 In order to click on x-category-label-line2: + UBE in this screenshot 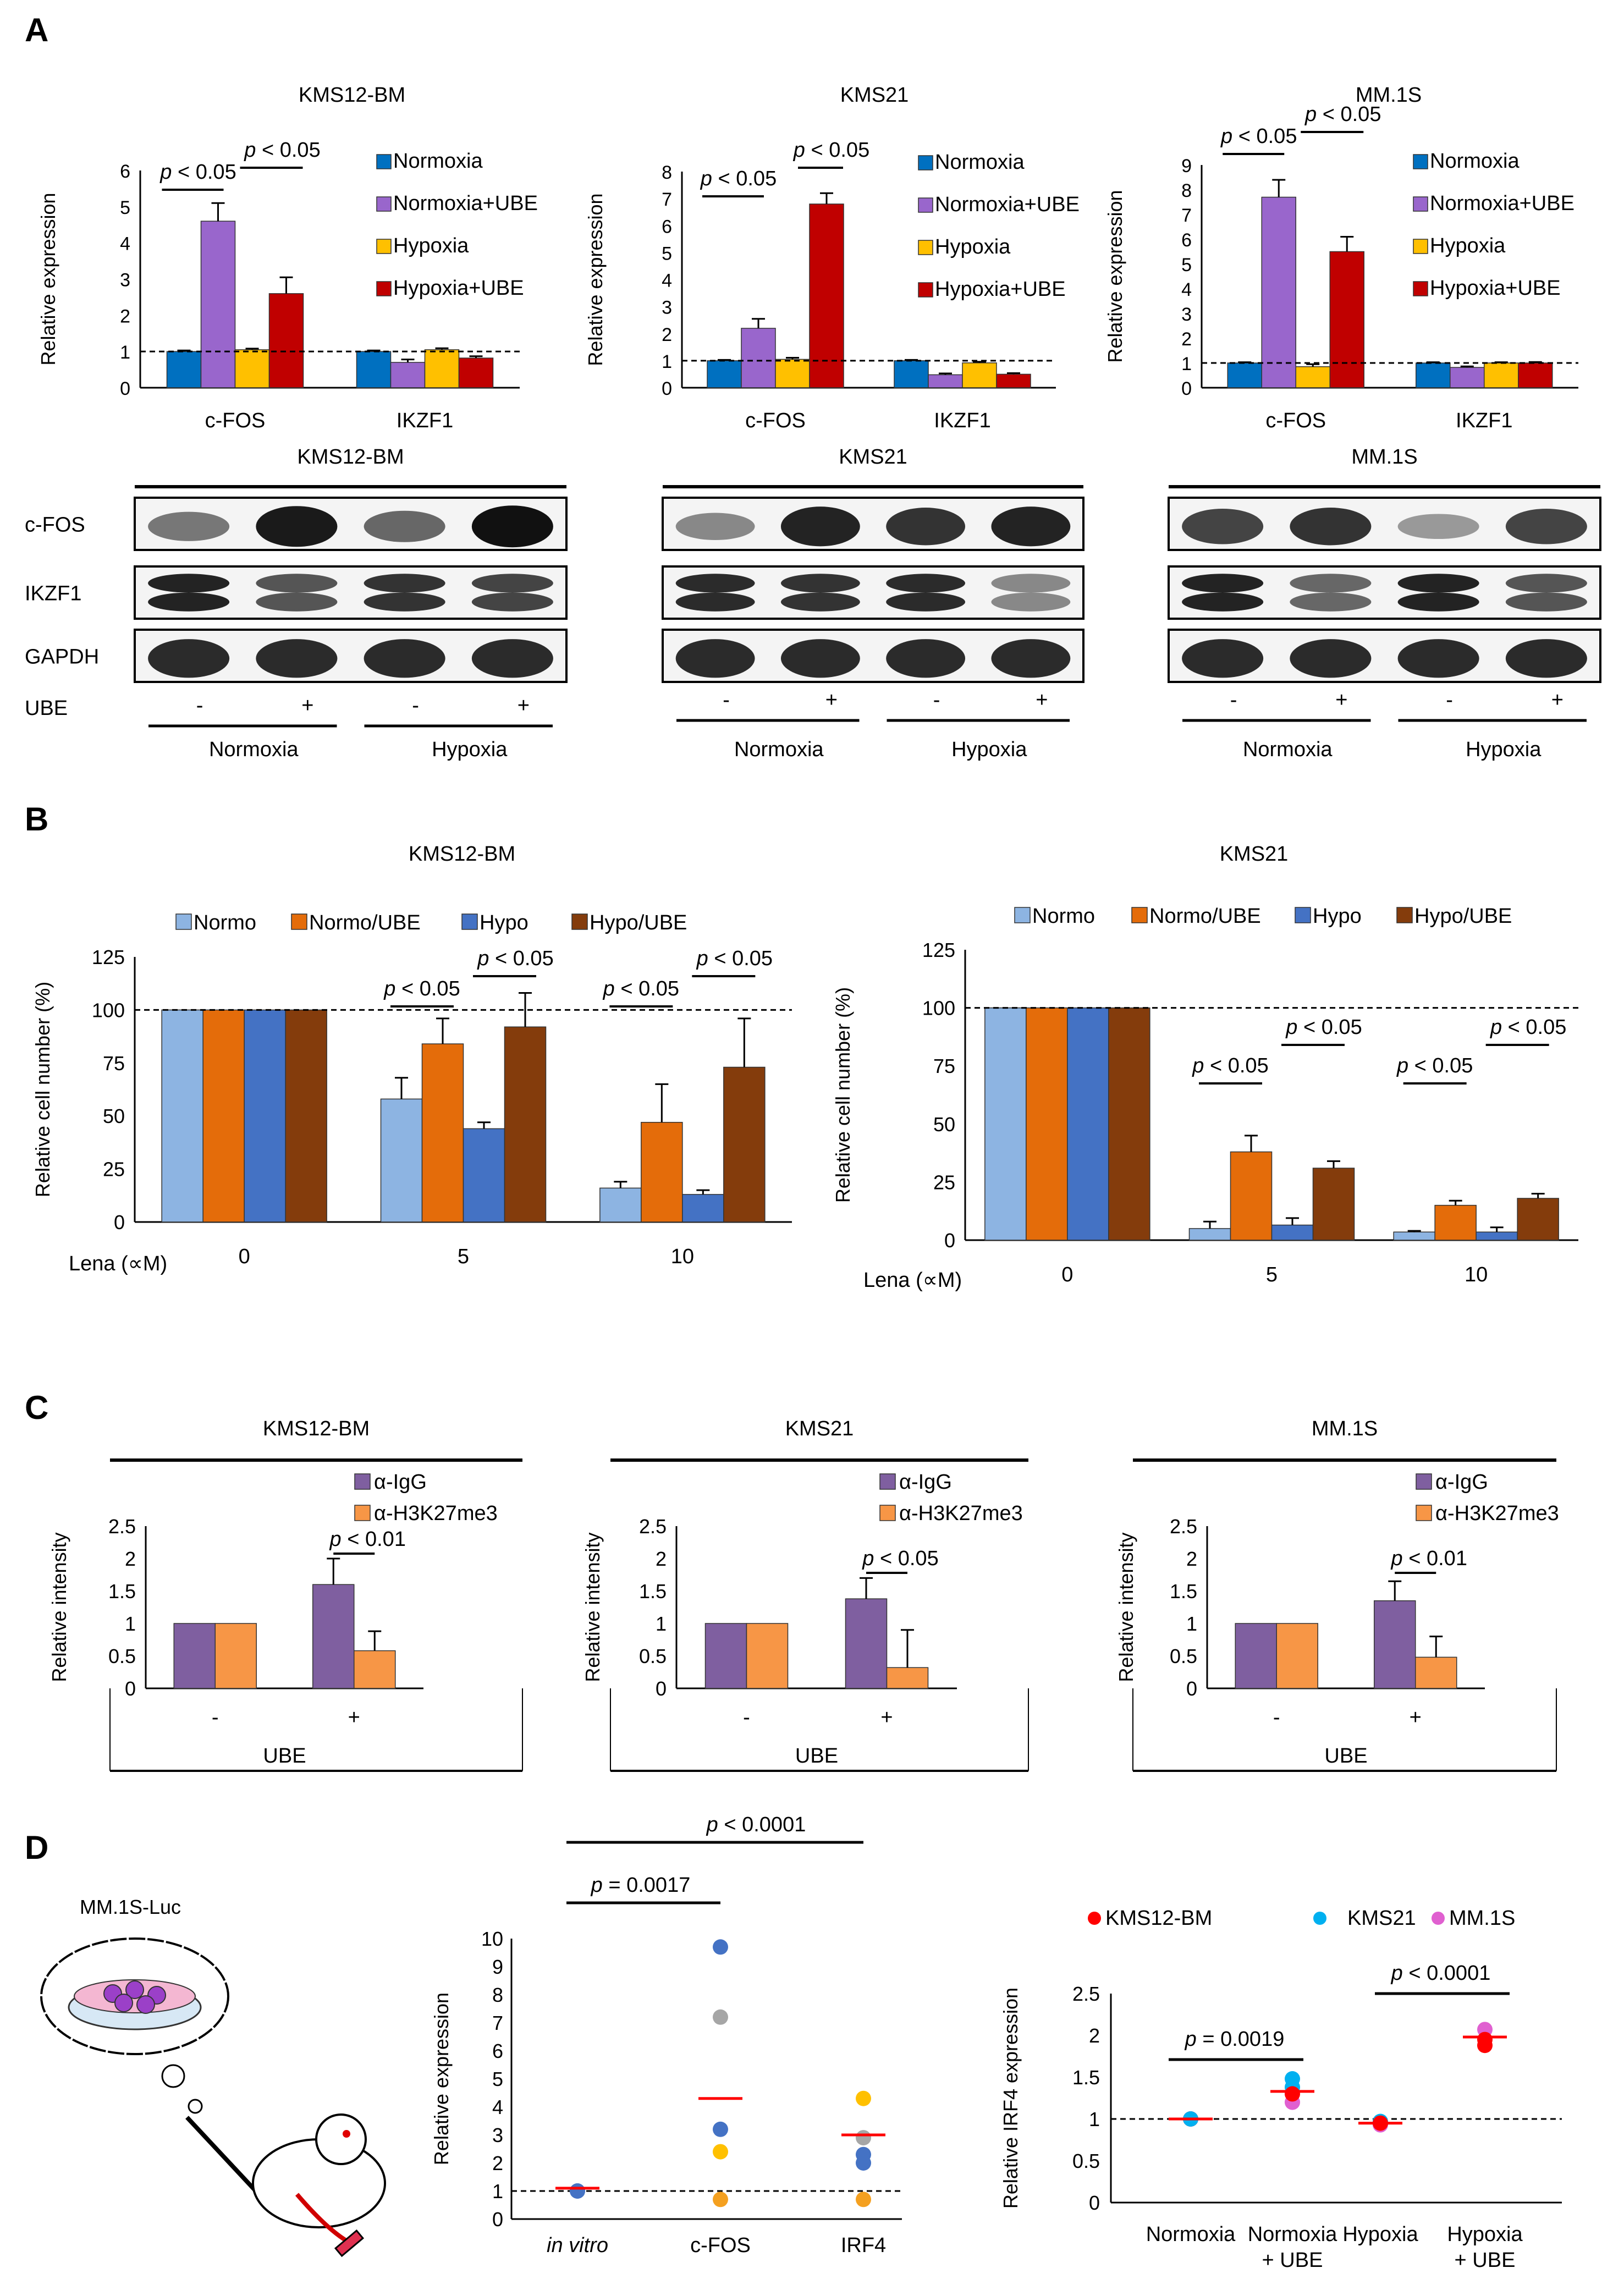, I will do `click(1485, 2260)`.